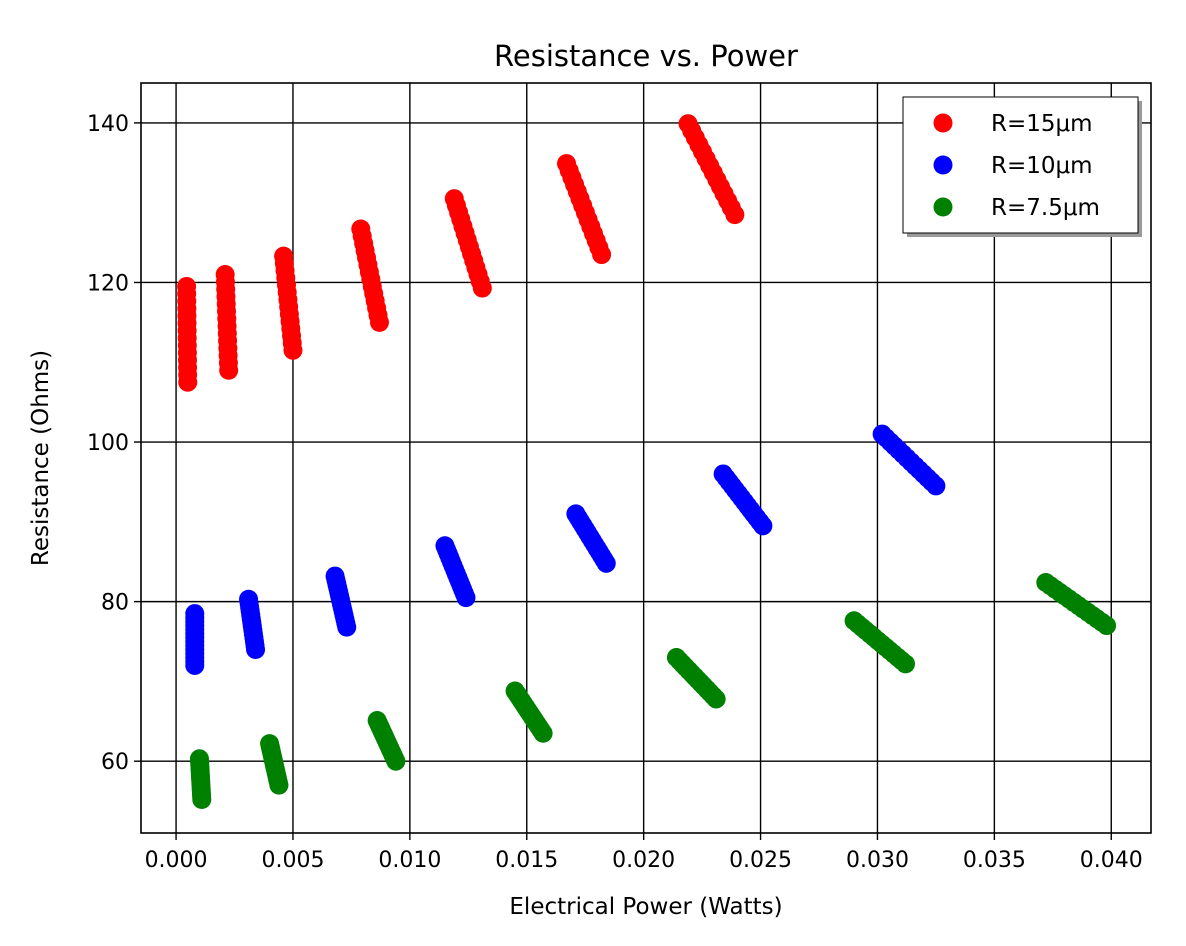 This screenshot has height=946, width=1186. What do you see at coordinates (115, 762) in the screenshot?
I see `y-tick-label: 60` at bounding box center [115, 762].